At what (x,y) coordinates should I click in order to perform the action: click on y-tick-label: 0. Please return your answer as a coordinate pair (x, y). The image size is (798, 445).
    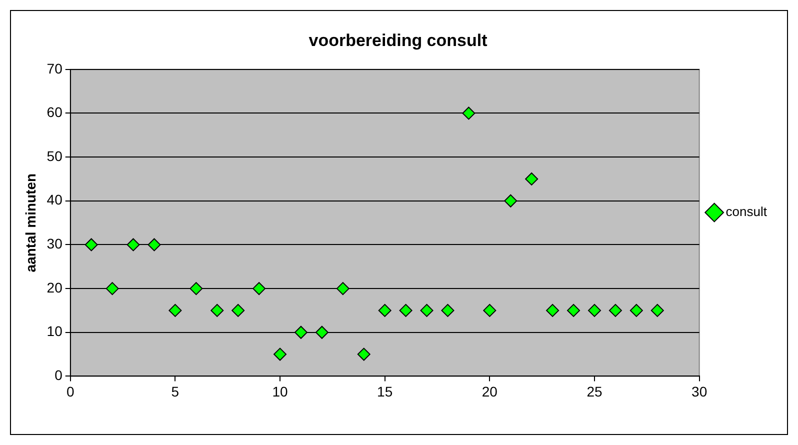
    Looking at the image, I should click on (58, 375).